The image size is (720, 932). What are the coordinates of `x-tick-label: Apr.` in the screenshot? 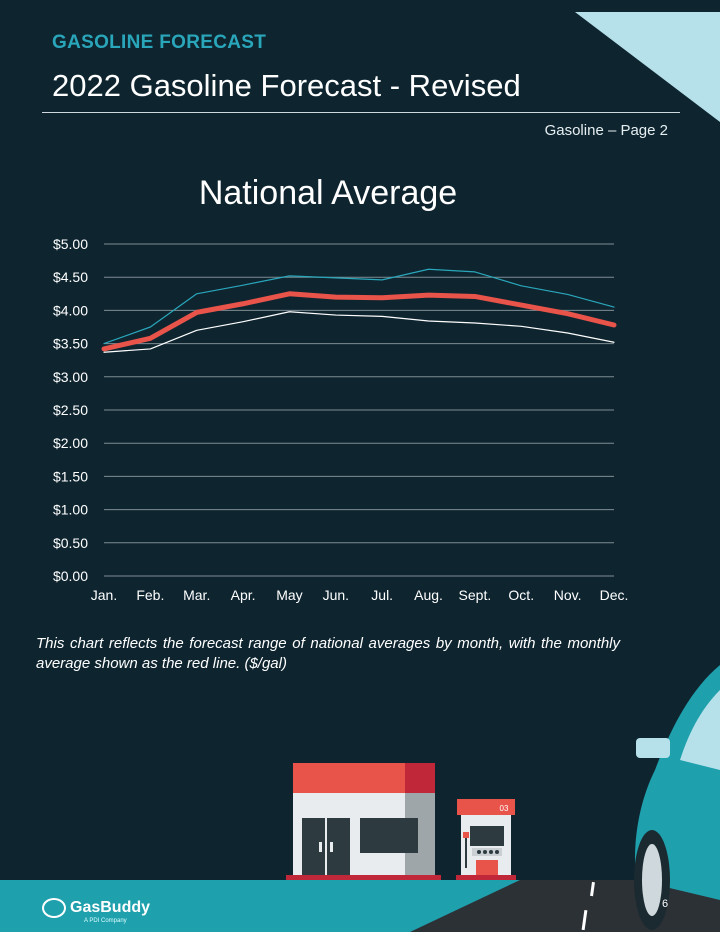 It's located at (243, 595).